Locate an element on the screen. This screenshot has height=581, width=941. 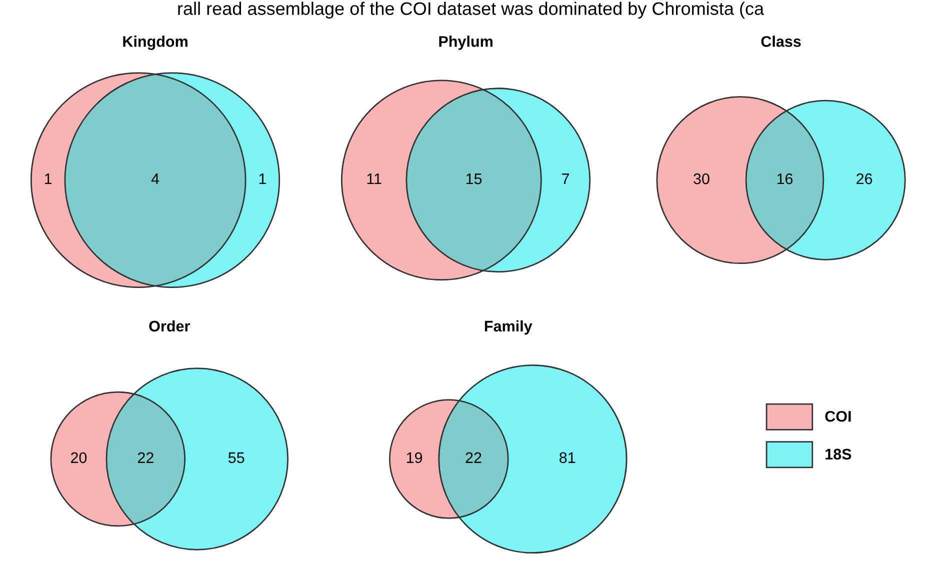
data-label: 81 is located at coordinates (568, 458).